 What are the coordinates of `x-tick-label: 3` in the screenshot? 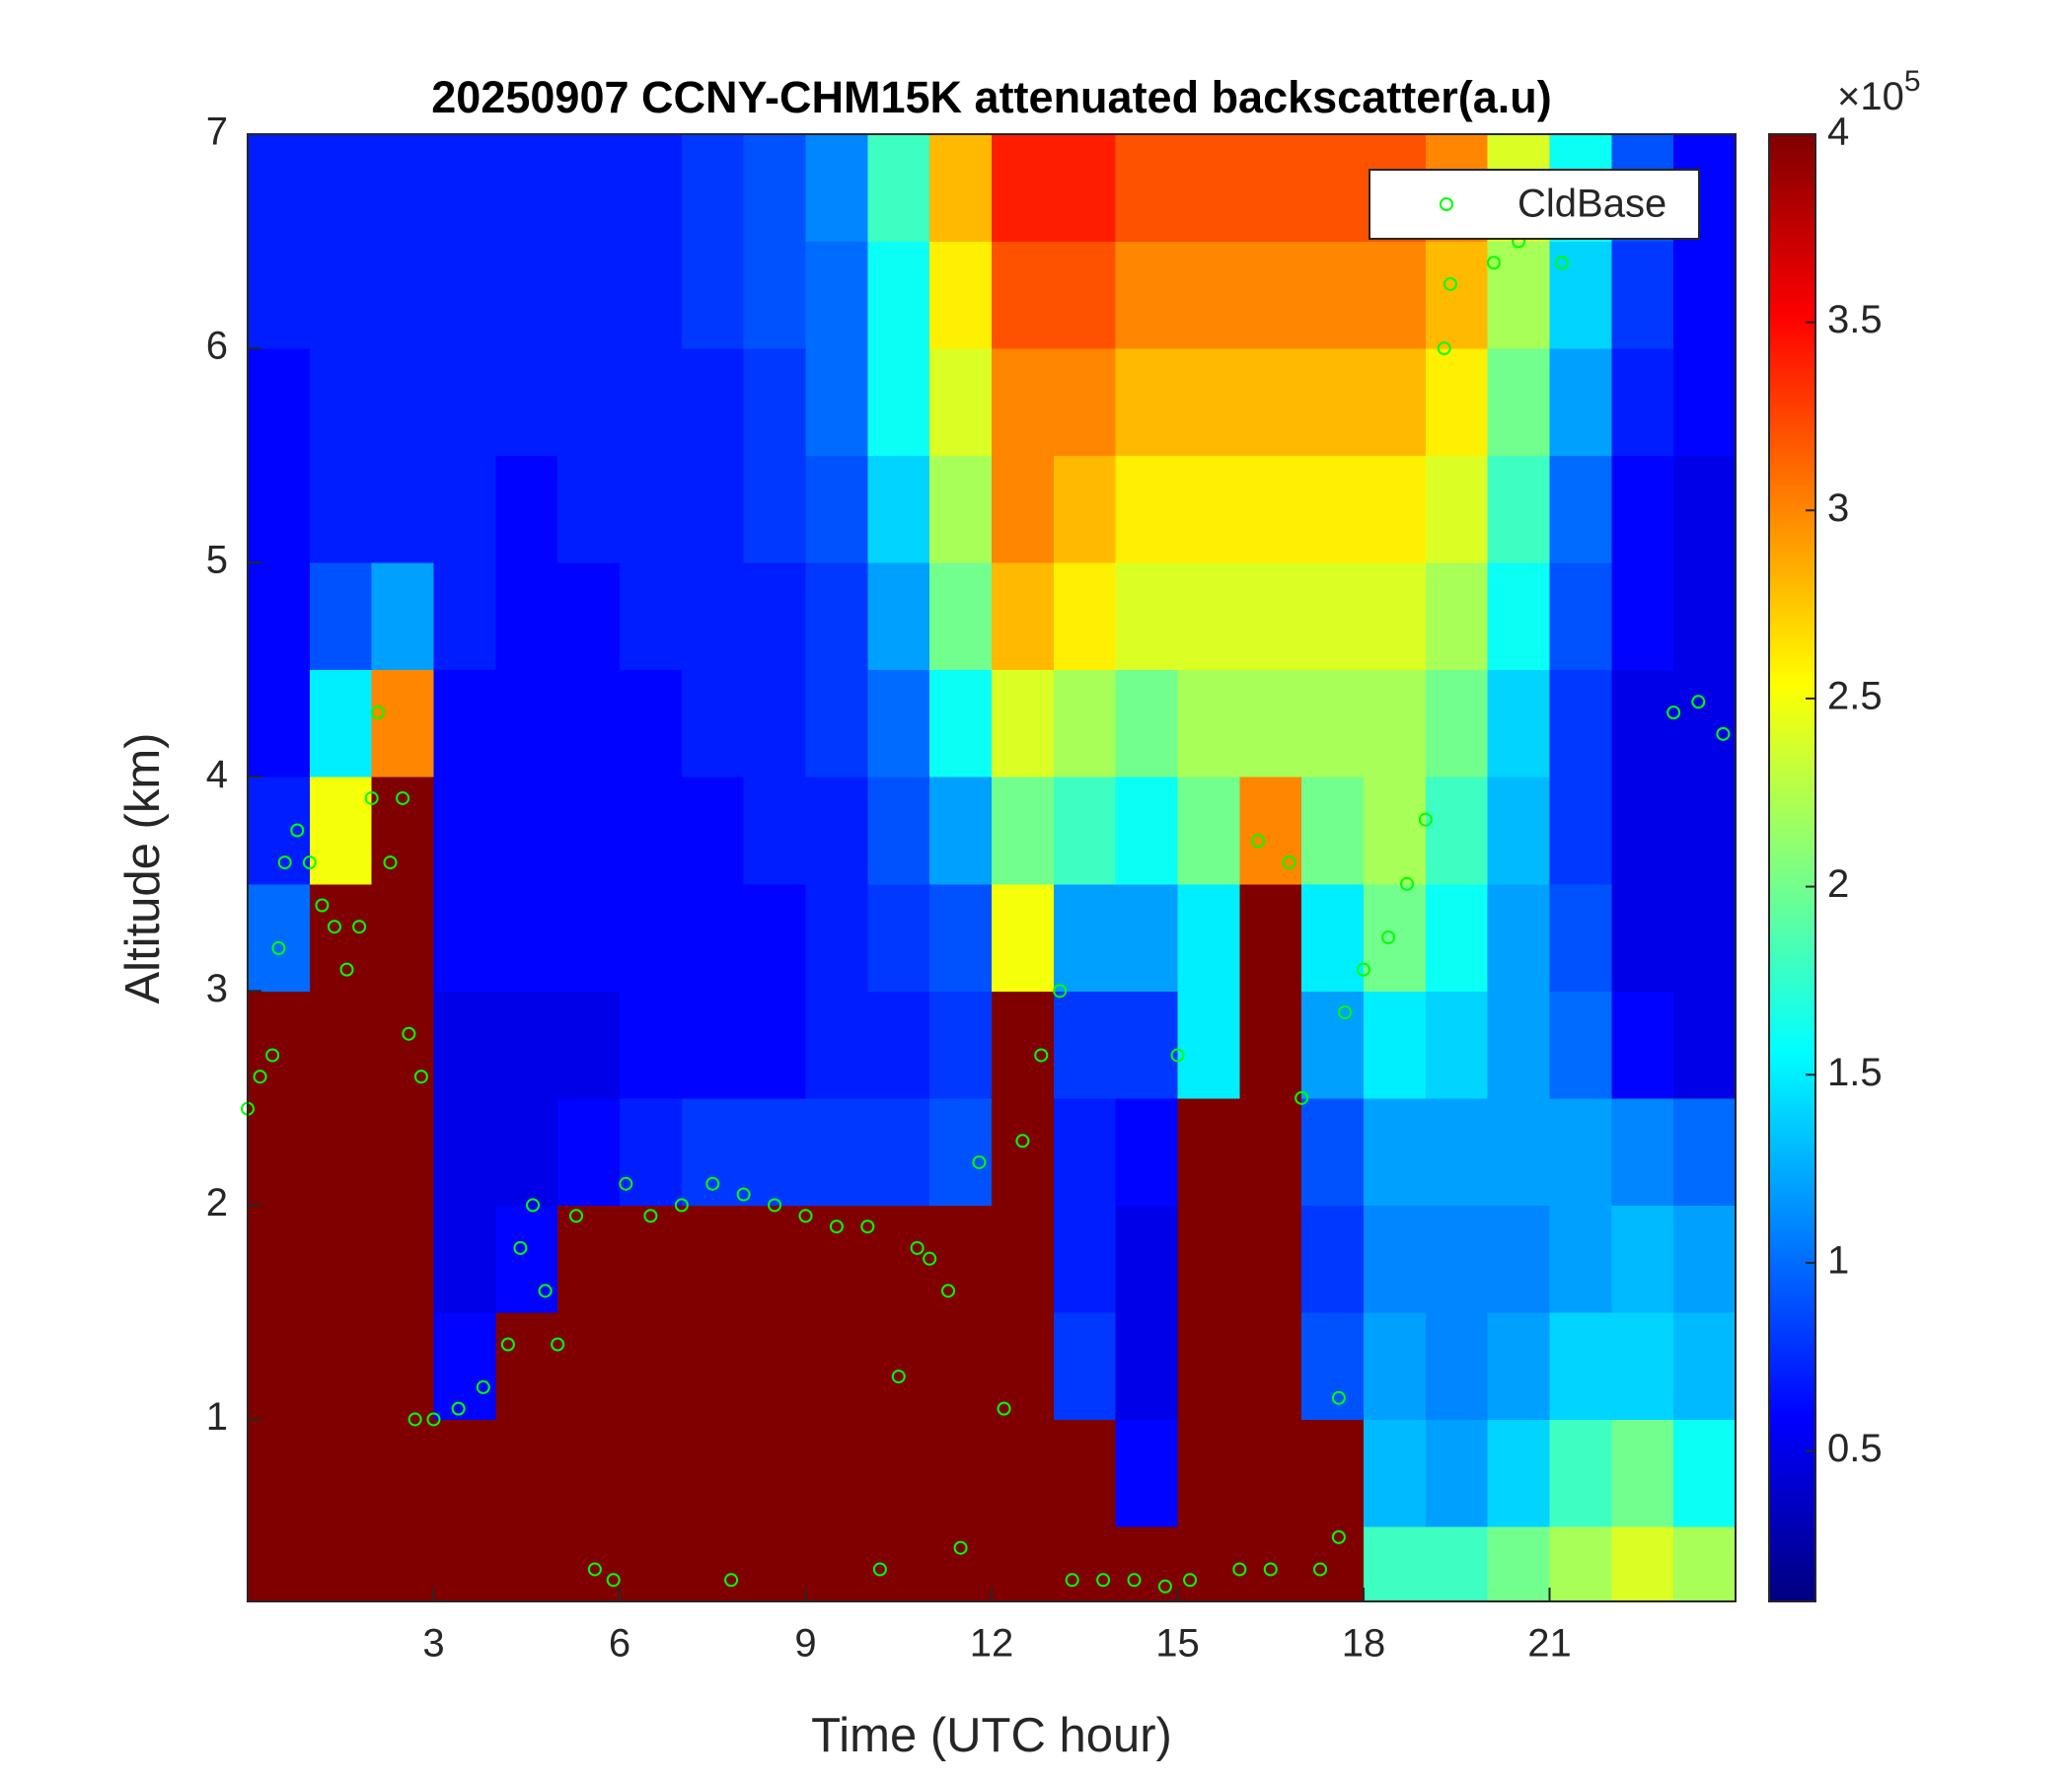 It's located at (433, 1644).